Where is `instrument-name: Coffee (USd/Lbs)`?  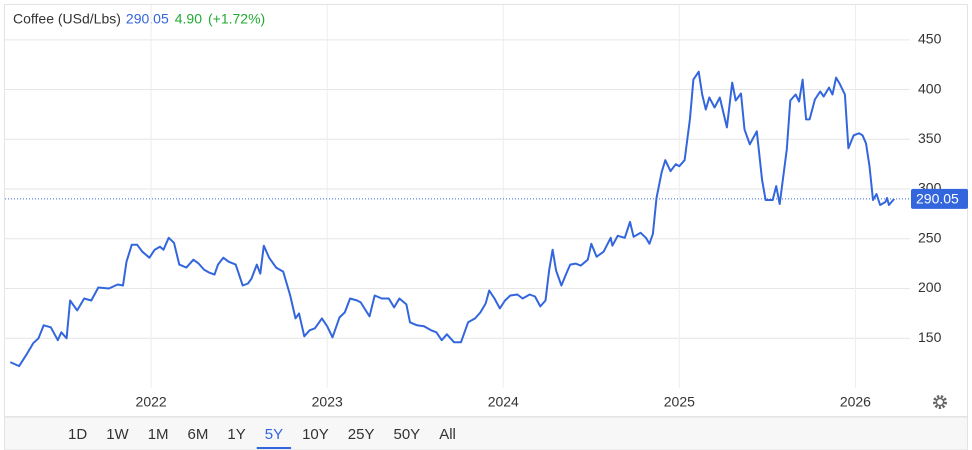
instrument-name: Coffee (USd/Lbs) is located at coordinates (67, 19).